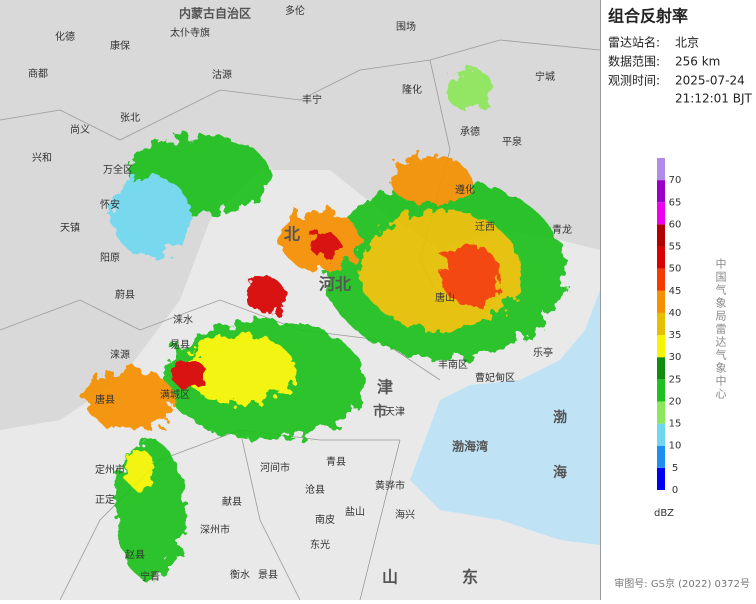 The image size is (756, 604). Describe the element at coordinates (355, 511) in the screenshot. I see `map-label: 盐山` at that location.